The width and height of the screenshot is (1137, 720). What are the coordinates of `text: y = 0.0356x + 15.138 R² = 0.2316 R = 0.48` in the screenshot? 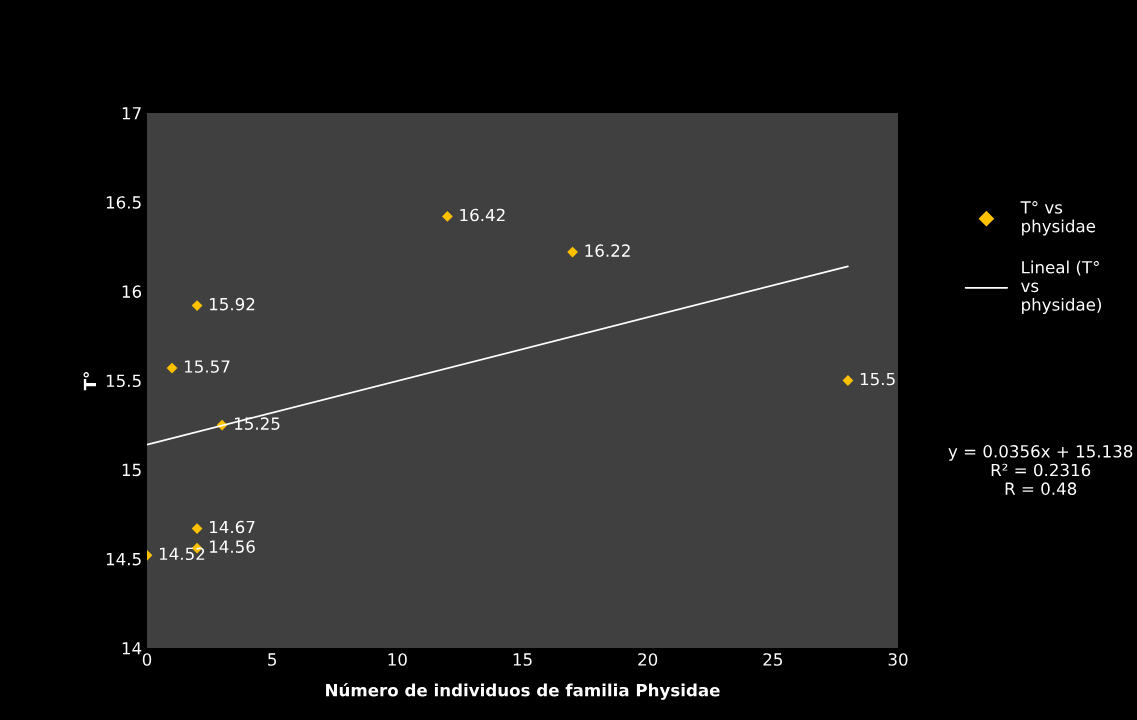 It's located at (1040, 470).